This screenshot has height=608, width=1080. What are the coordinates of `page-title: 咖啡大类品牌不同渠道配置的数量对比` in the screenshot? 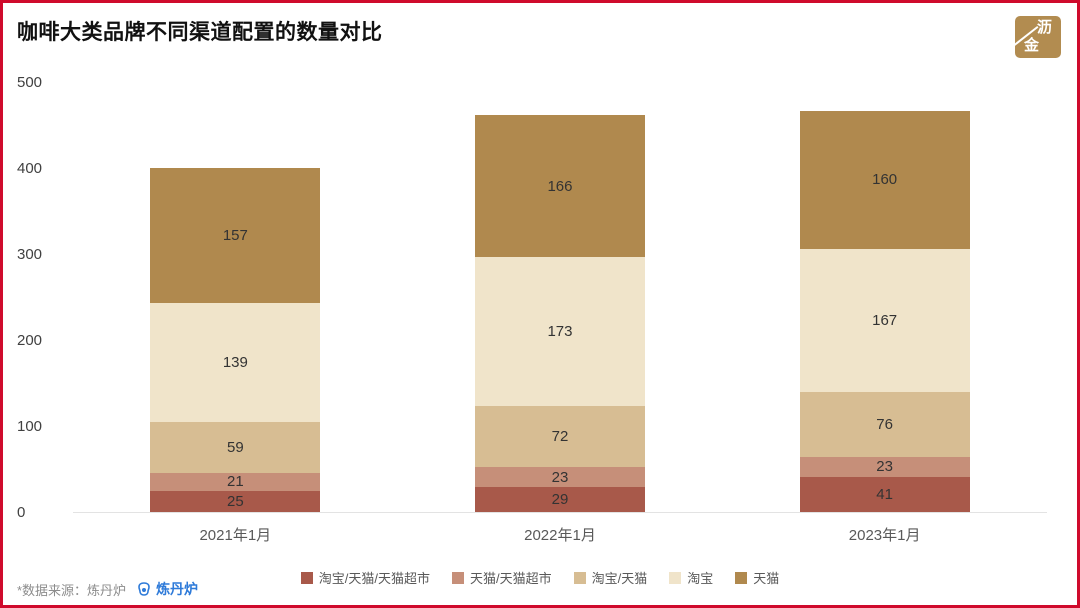 It's located at (200, 32).